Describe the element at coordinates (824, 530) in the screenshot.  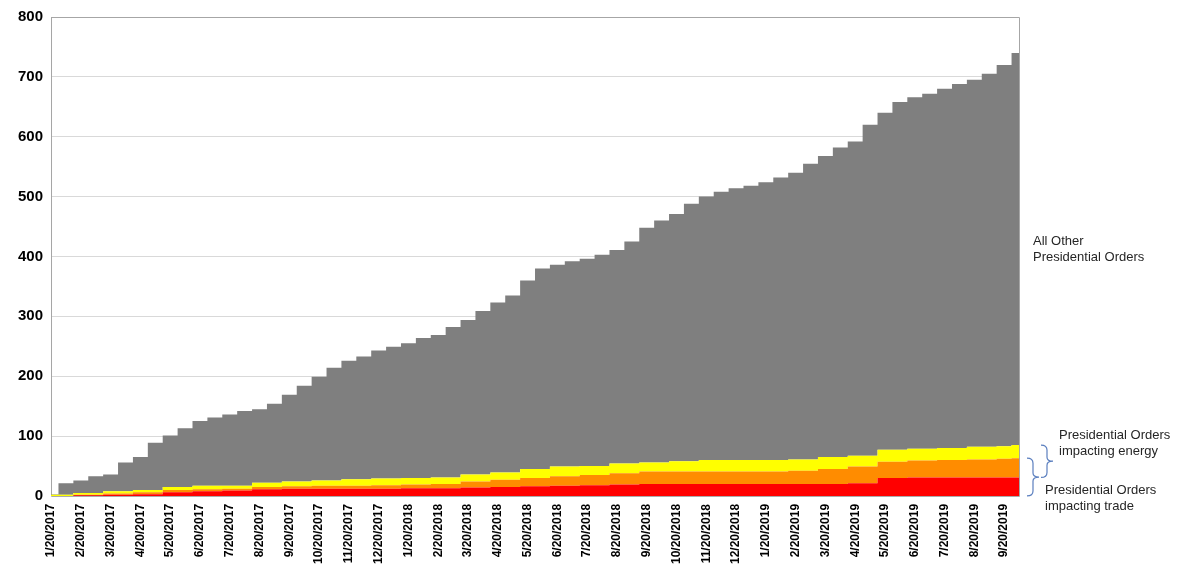
I see `x-tick-label: 3/20/2019` at that location.